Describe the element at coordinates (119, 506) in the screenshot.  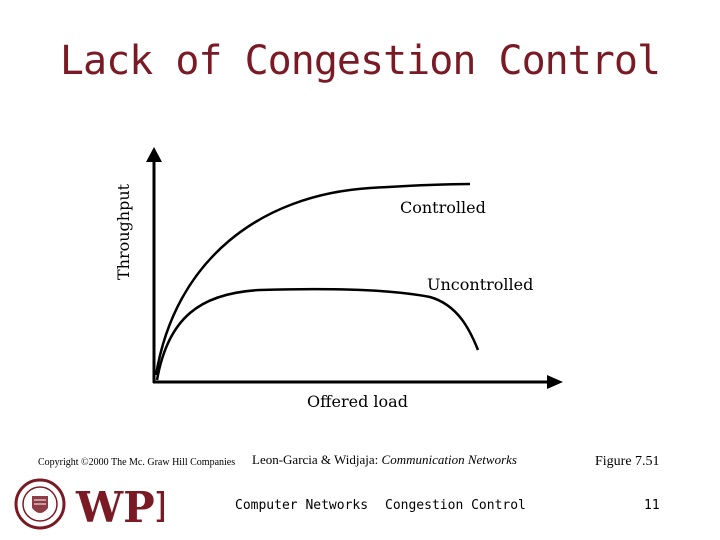
I see `wpi-logo-text: WPI` at that location.